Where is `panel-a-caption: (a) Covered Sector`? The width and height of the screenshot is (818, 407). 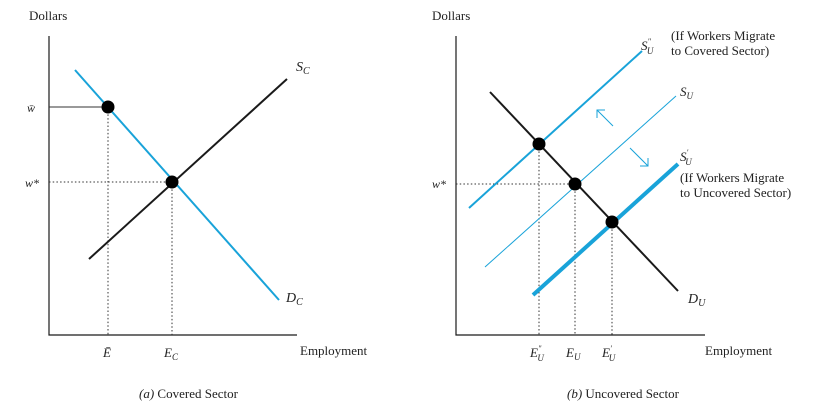
panel-a-caption: (a) Covered Sector is located at coordinates (189, 393).